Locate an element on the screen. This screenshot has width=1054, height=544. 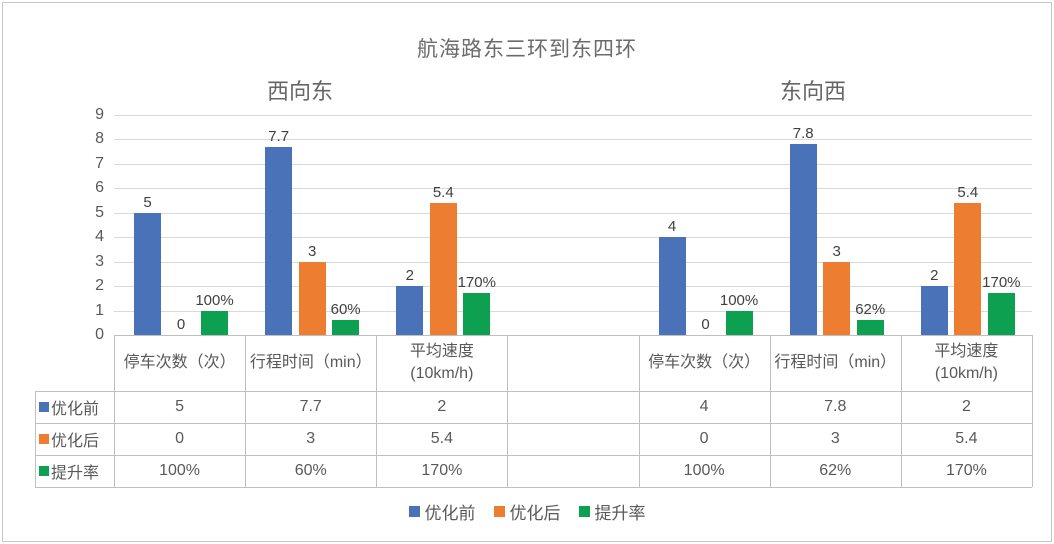
y-tick-label: 2 is located at coordinates (99, 286).